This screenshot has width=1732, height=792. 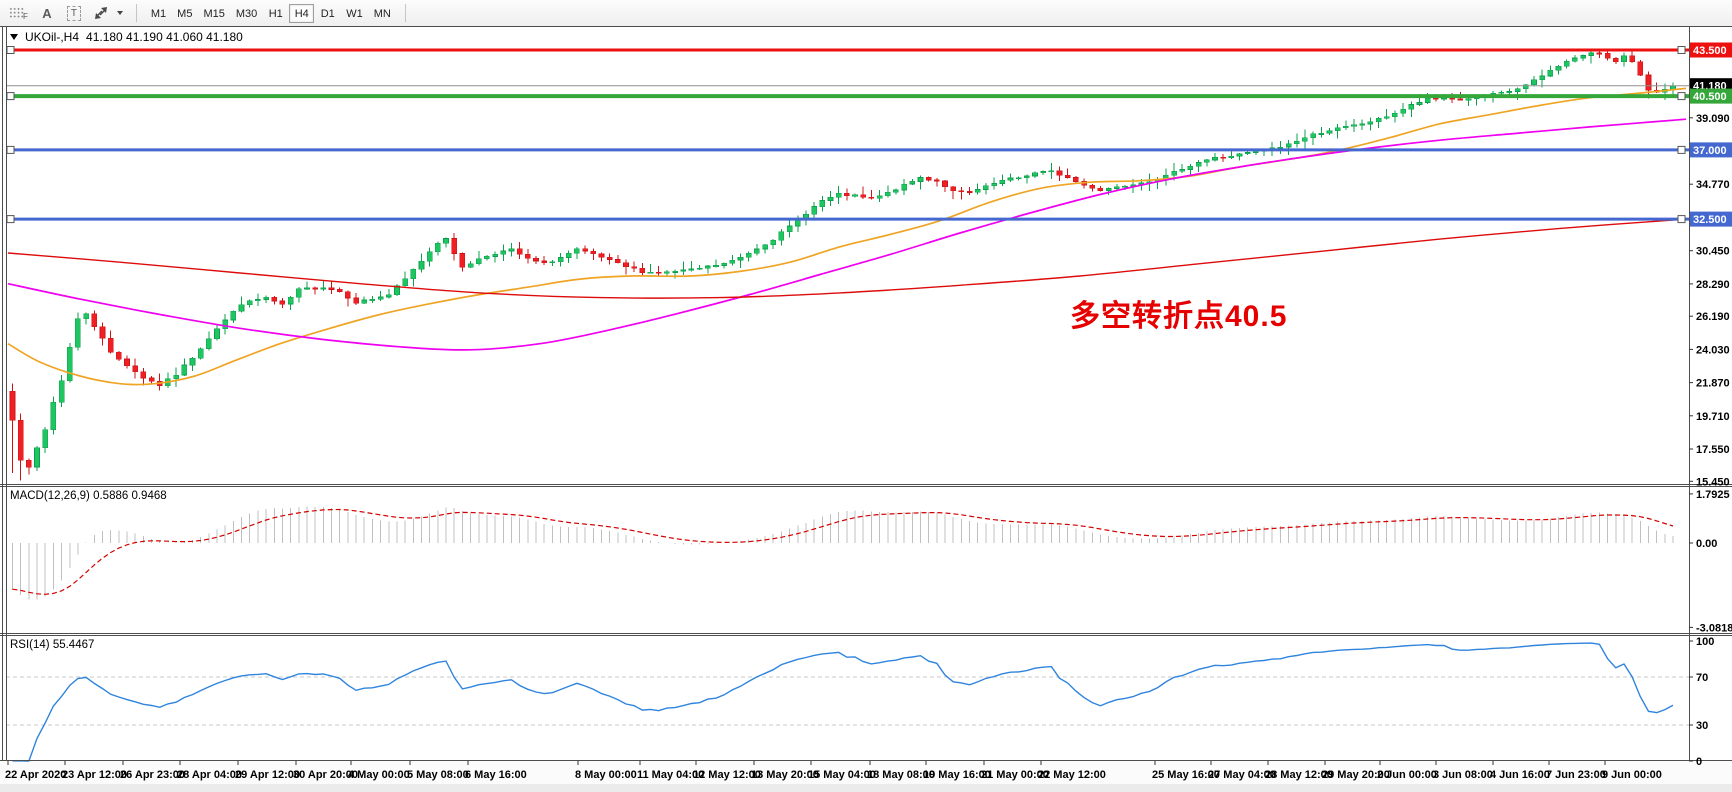 I want to click on price-axis-label: 19.710, so click(x=1713, y=417).